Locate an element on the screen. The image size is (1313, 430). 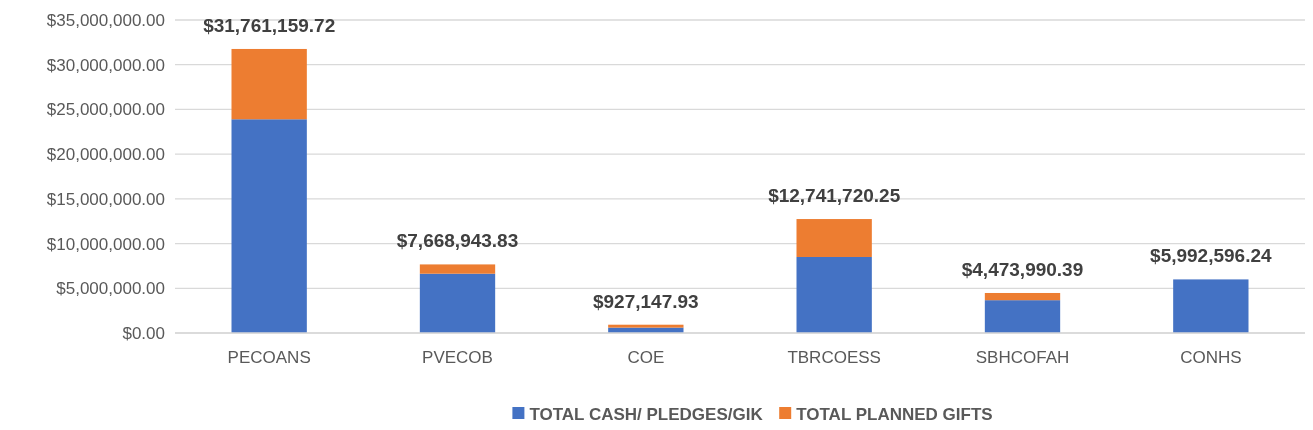
x-tick-label: CONHS is located at coordinates (1211, 357).